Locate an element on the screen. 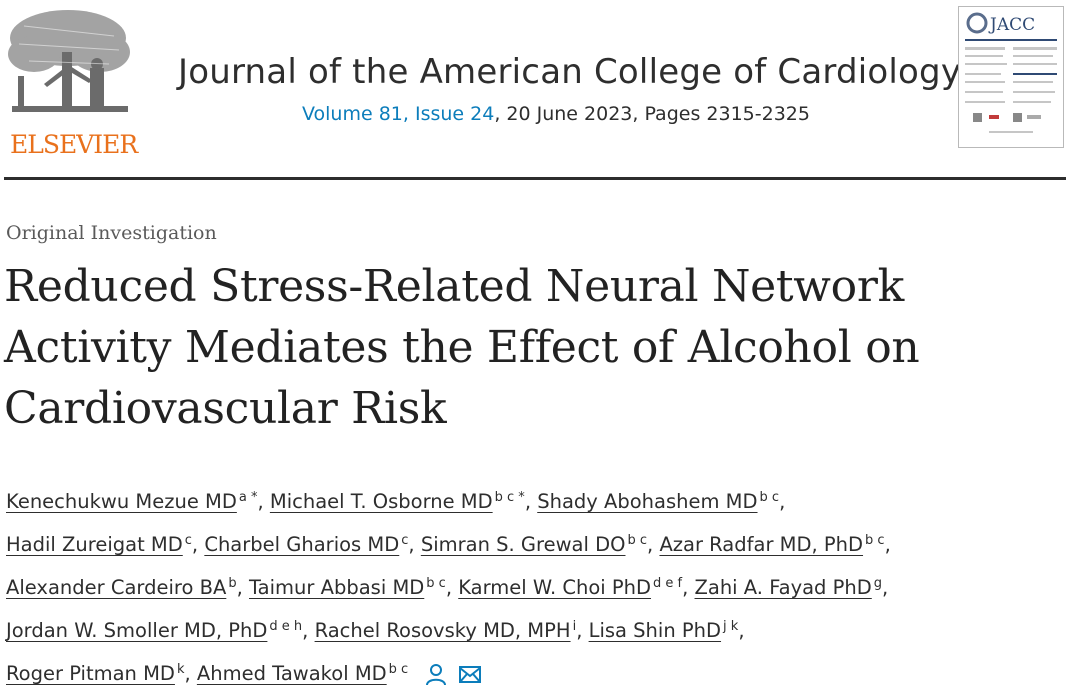 The image size is (1080, 699). author-item: Hadil Zureigat MD c, is located at coordinates (102, 544).